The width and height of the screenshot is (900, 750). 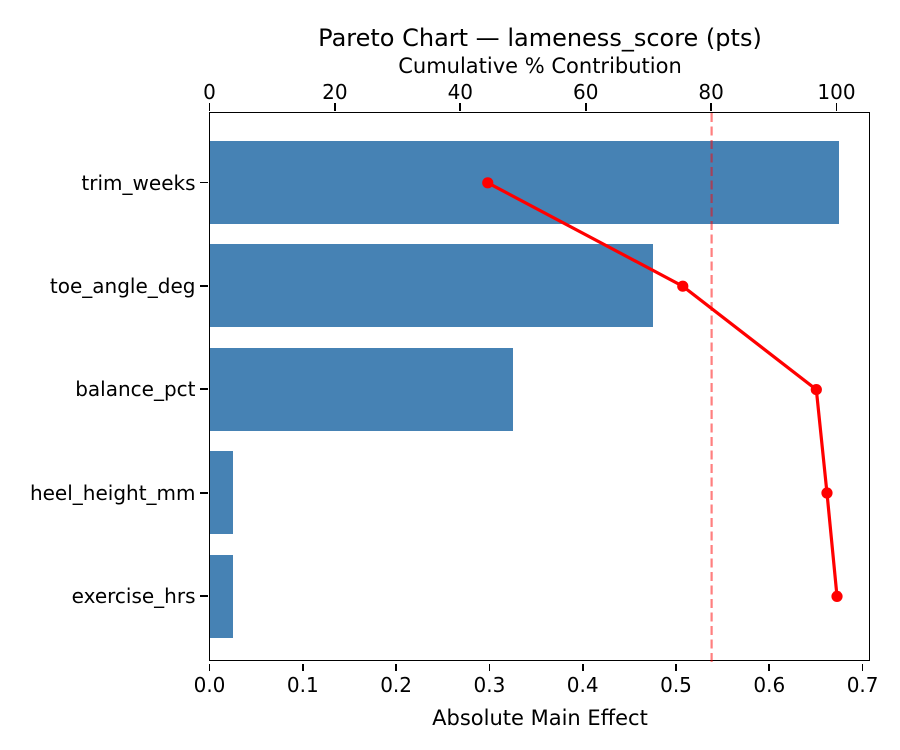 I want to click on bottom-axis-title: Absolute Main Effect, so click(x=540, y=718).